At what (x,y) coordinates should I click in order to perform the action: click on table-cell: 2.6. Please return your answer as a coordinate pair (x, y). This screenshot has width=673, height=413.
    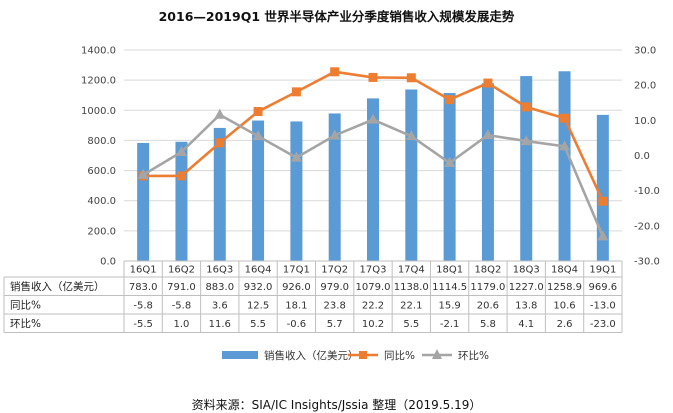
    Looking at the image, I should click on (565, 324).